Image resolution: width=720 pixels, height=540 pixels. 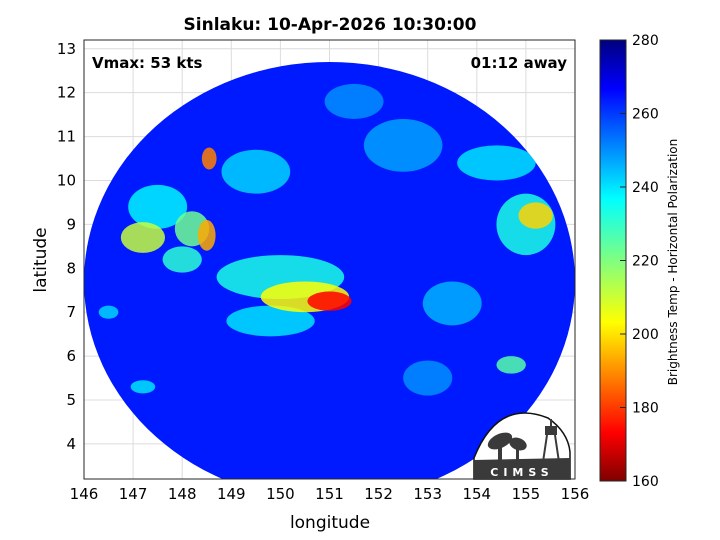 What do you see at coordinates (575, 494) in the screenshot?
I see `x-tick-label: 156` at bounding box center [575, 494].